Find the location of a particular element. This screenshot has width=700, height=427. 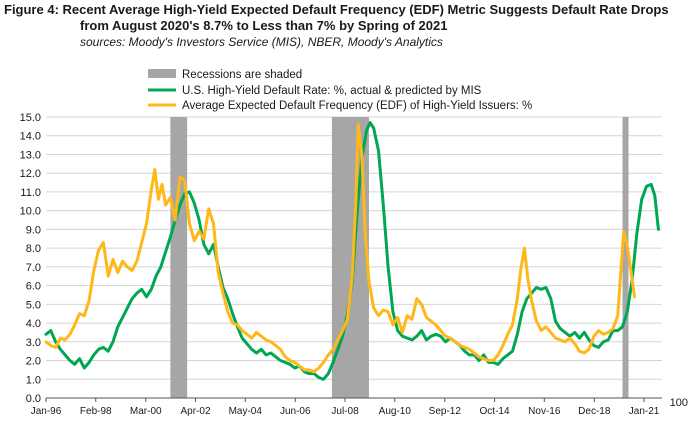

x-tick-label: Nov-16 is located at coordinates (544, 411).